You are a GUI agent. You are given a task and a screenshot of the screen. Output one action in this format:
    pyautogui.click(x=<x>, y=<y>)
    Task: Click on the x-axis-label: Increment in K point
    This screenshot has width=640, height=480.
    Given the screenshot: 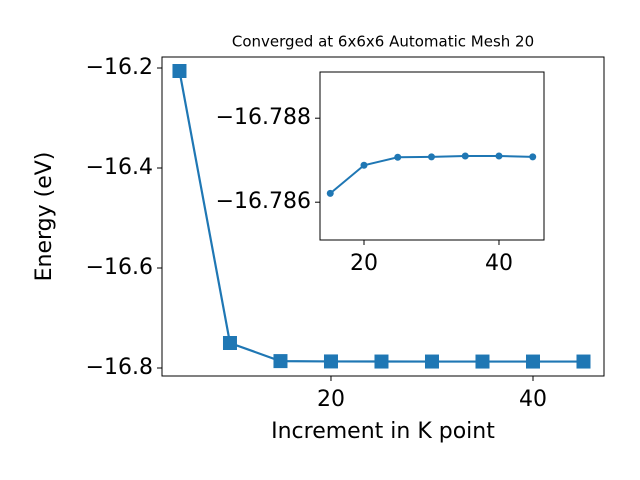 What is the action you would take?
    pyautogui.click(x=383, y=431)
    